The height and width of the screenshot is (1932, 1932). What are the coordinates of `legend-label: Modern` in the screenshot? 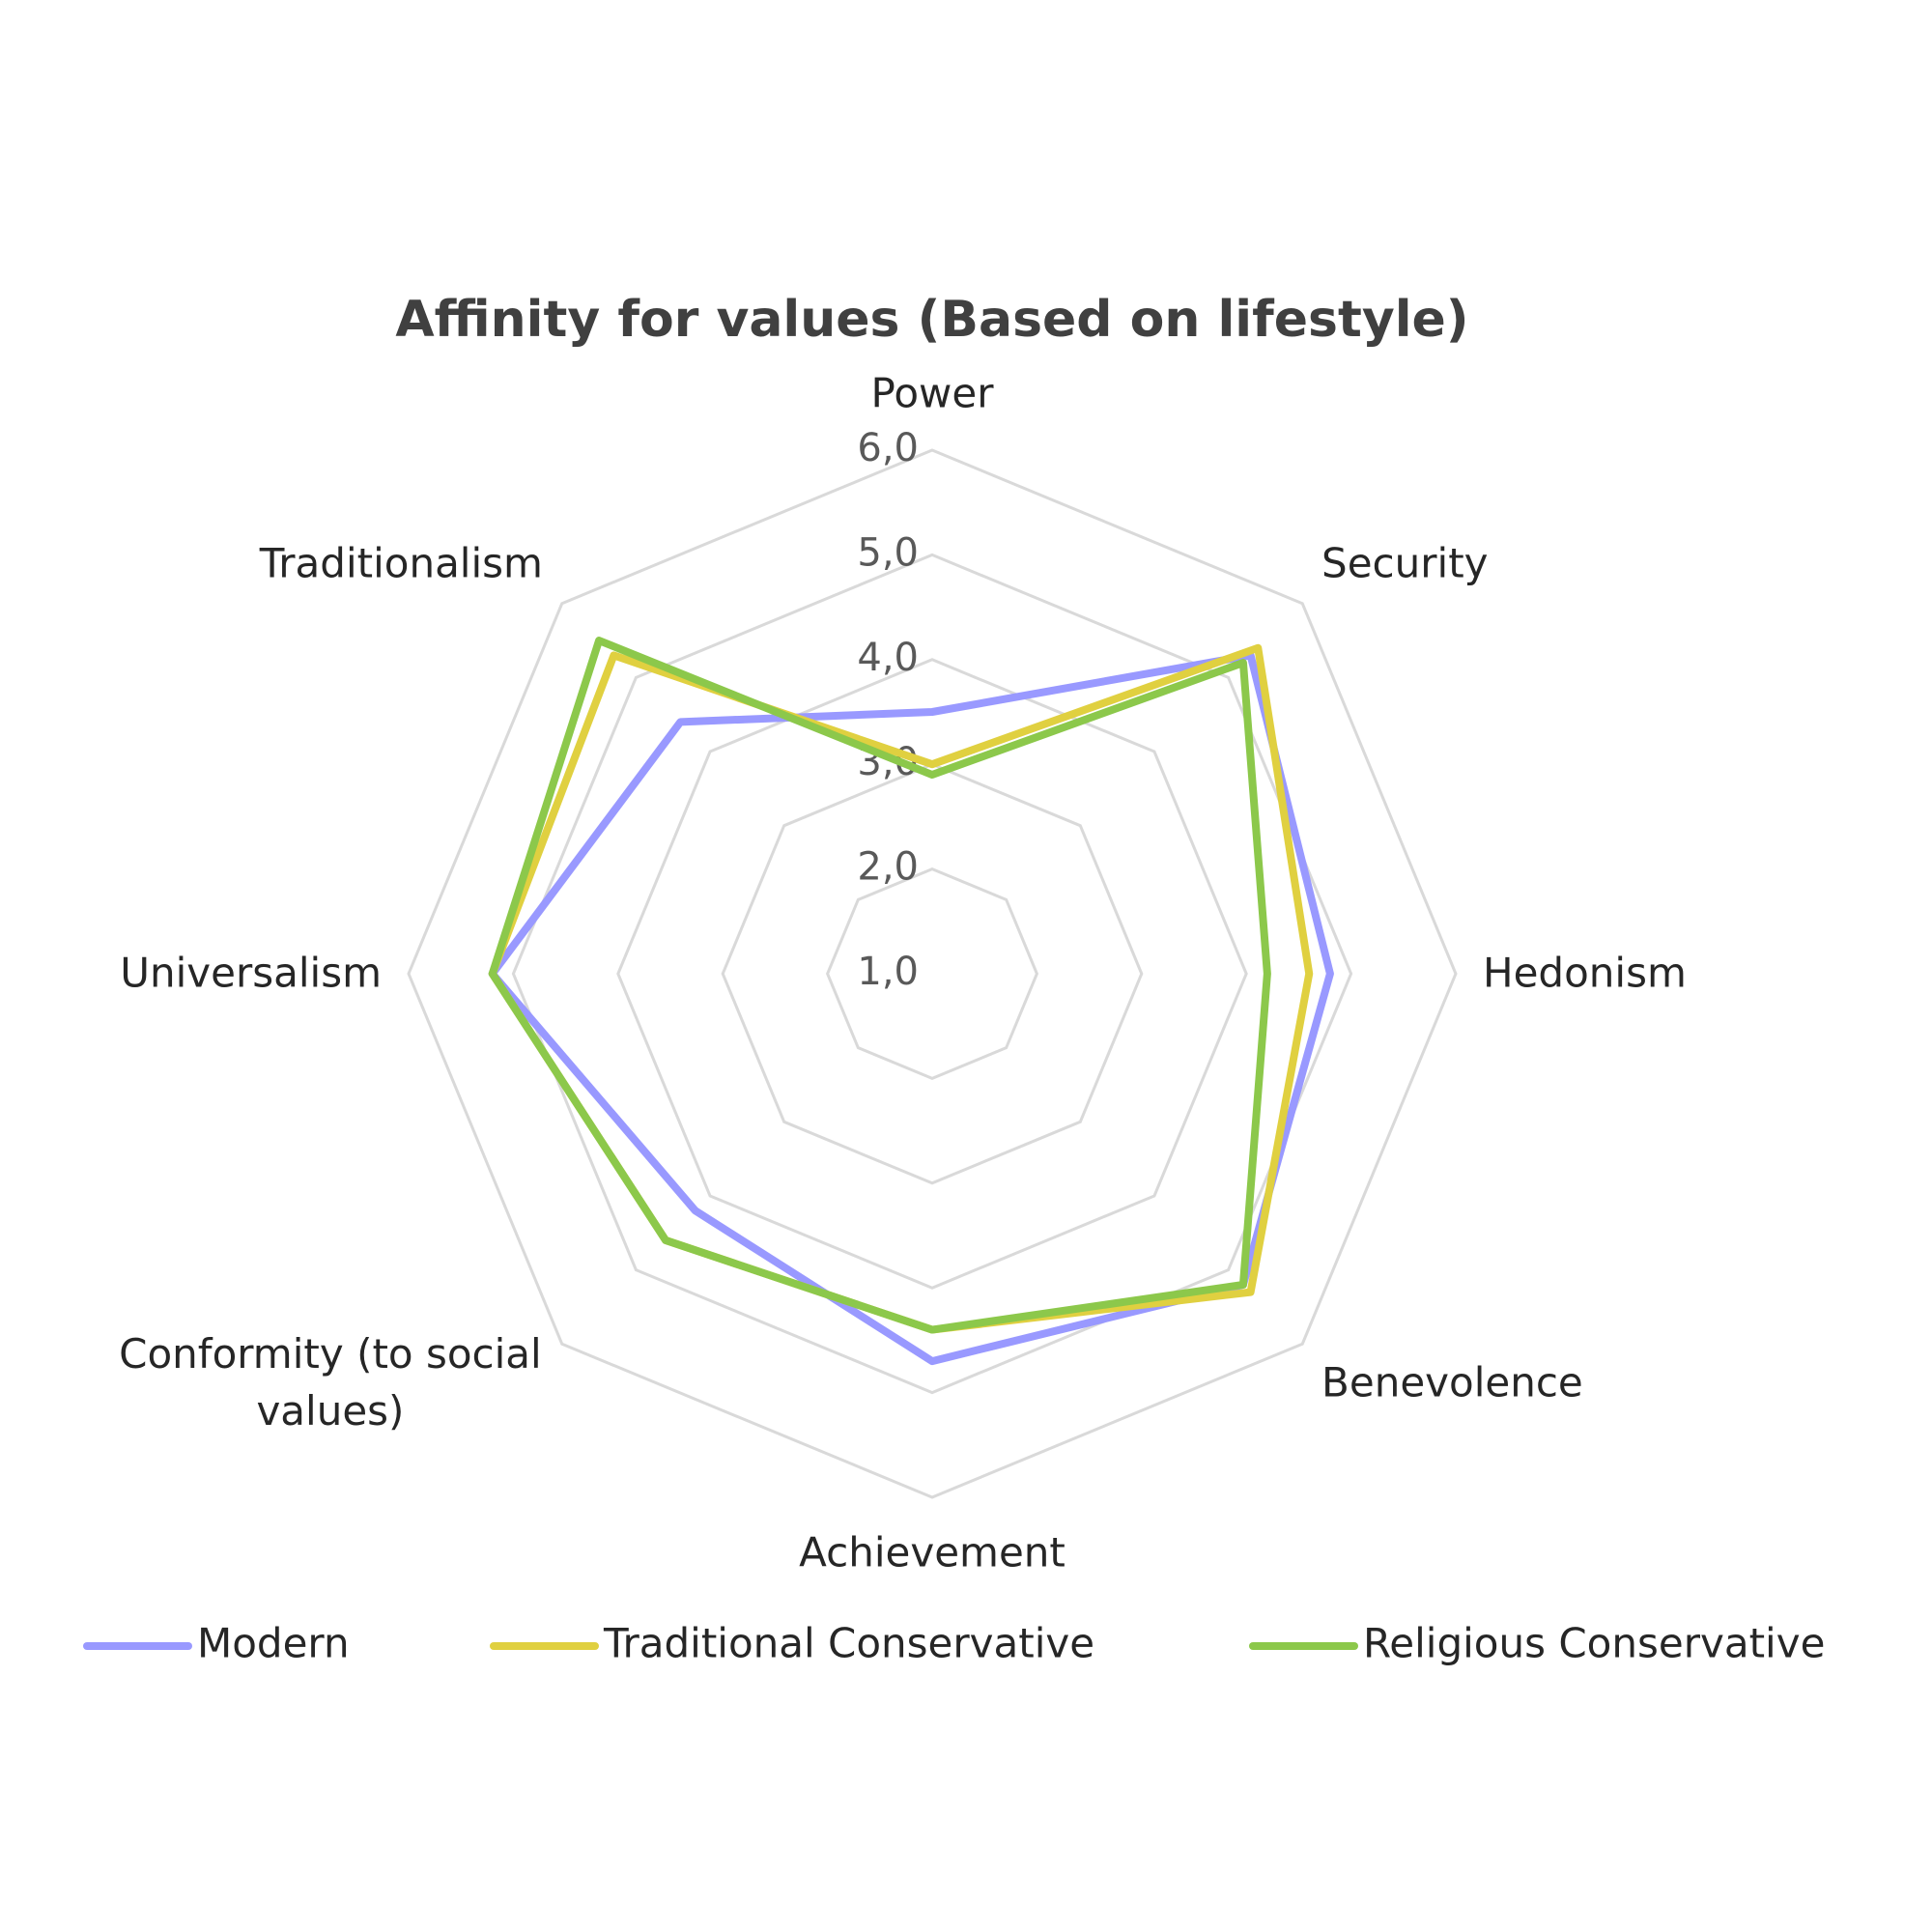 It's located at (273, 1643).